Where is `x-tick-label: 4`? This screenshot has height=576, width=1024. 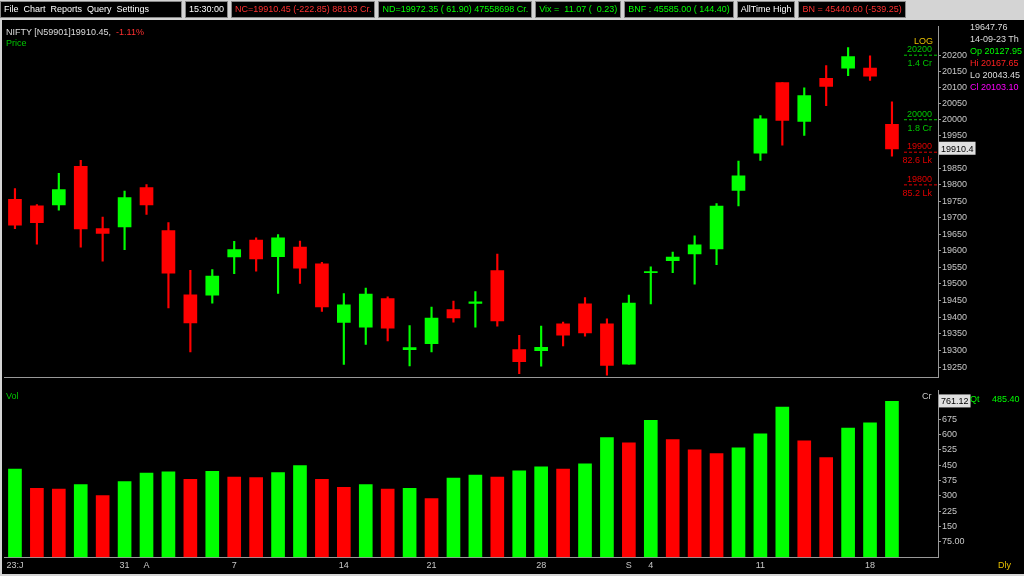 x-tick-label: 4 is located at coordinates (651, 565).